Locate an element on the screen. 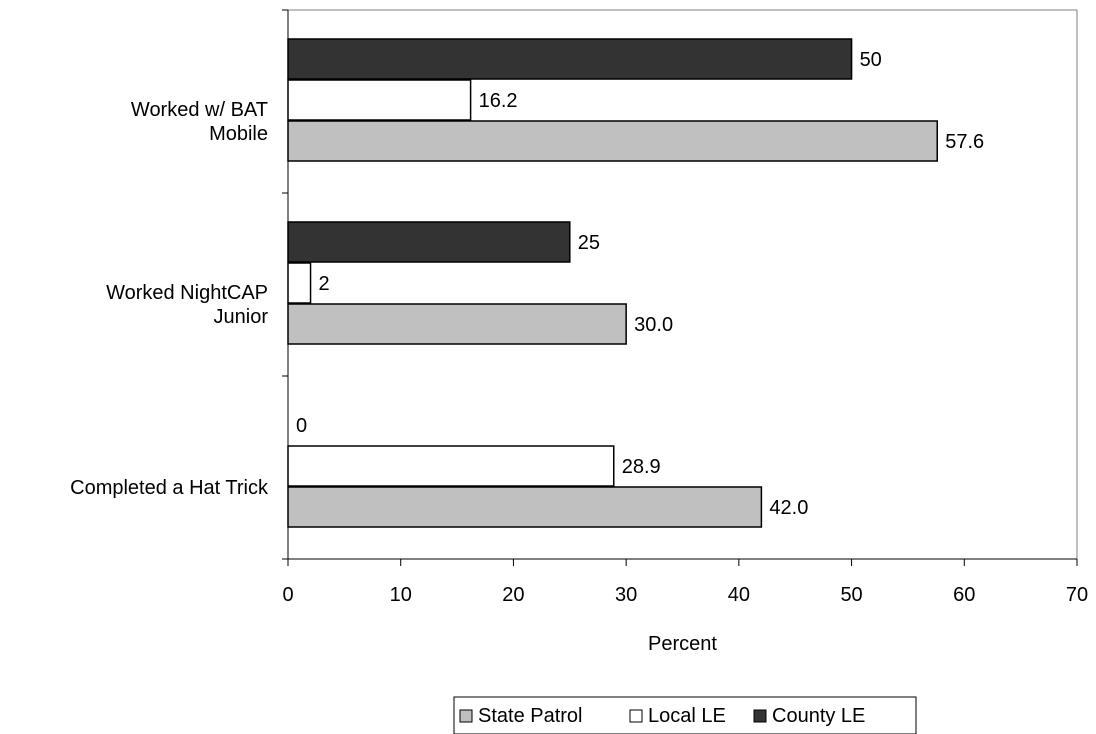  bar-value-label: 0 is located at coordinates (301, 426).